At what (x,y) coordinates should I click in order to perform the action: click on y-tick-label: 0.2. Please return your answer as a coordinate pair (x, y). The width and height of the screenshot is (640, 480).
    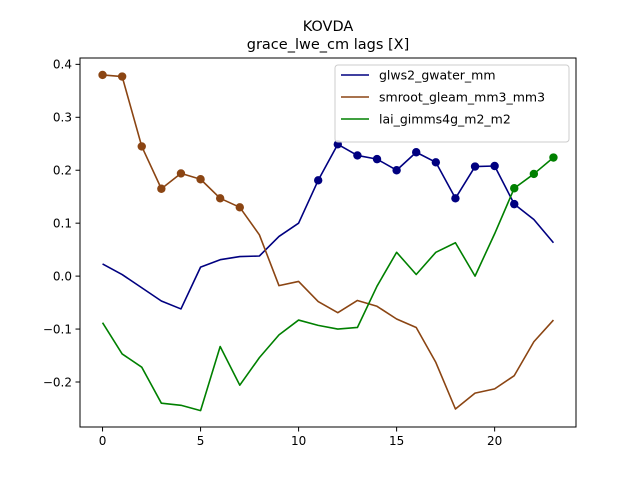
    Looking at the image, I should click on (62, 171).